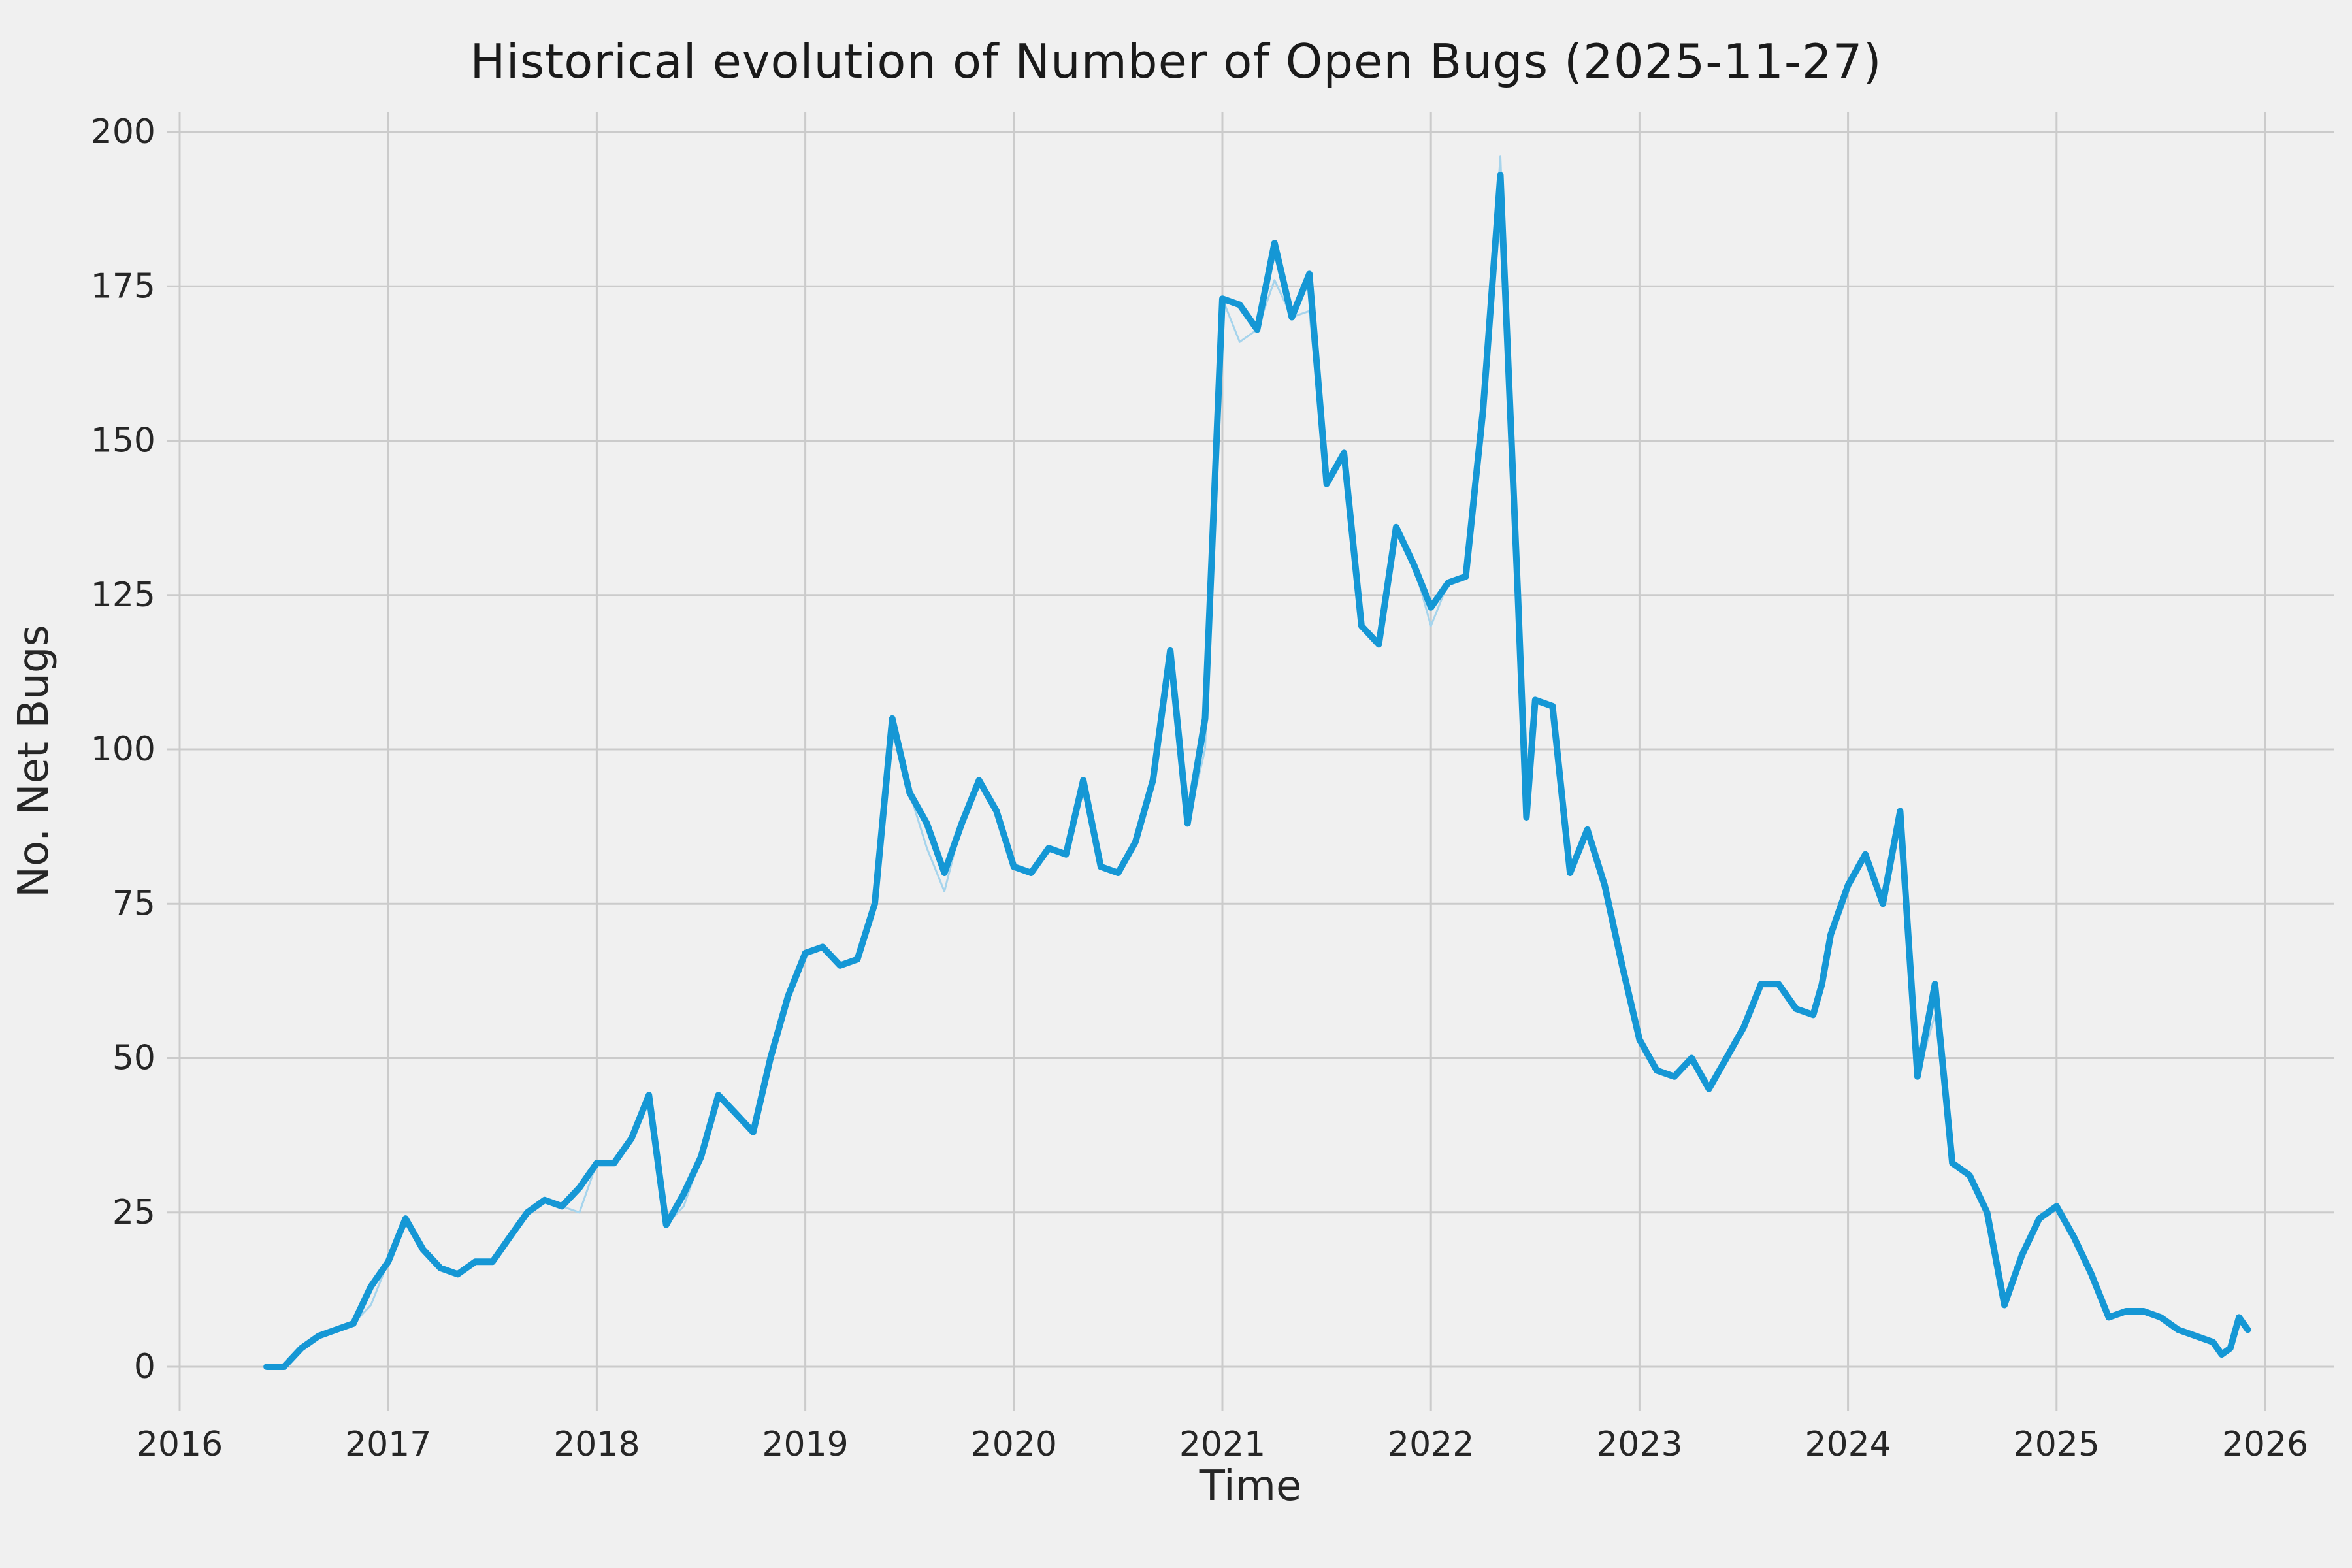 This screenshot has width=2352, height=1568. What do you see at coordinates (388, 1444) in the screenshot?
I see `x-tick-label: 2017` at bounding box center [388, 1444].